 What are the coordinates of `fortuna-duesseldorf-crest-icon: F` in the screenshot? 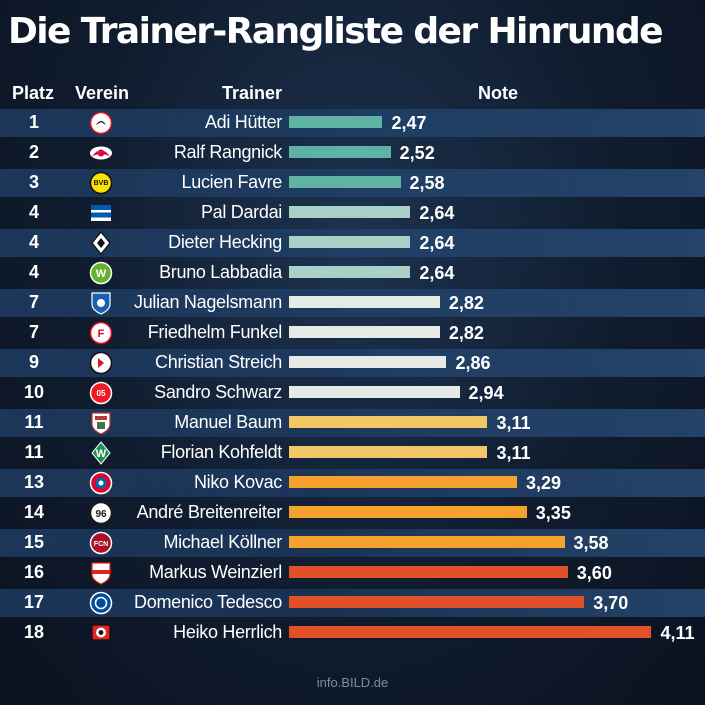 It's located at (101, 333).